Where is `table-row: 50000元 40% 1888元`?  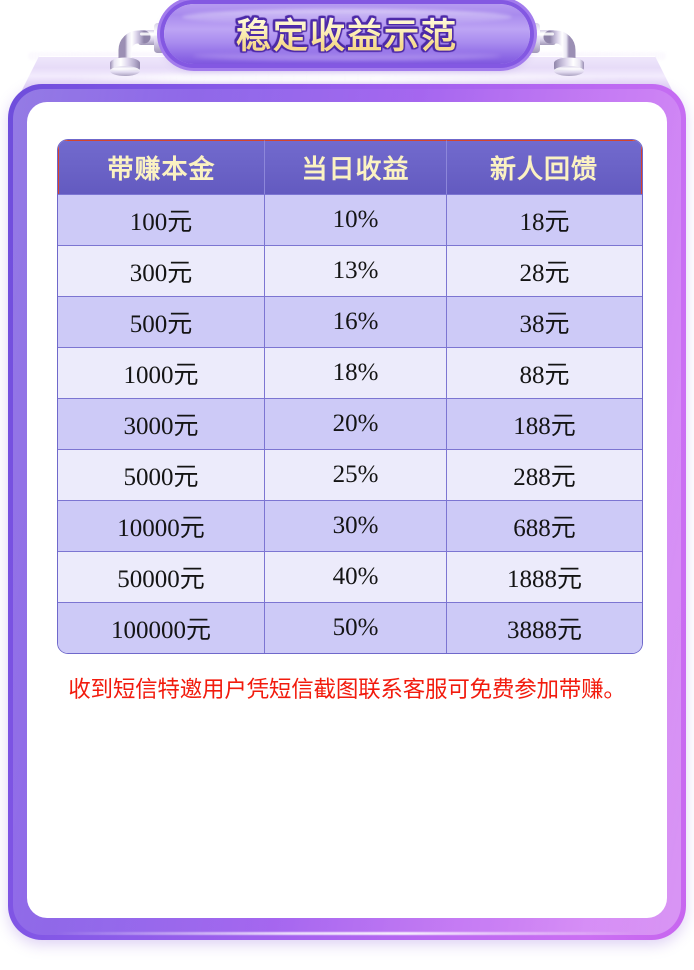 table-row: 50000元 40% 1888元 is located at coordinates (350, 576).